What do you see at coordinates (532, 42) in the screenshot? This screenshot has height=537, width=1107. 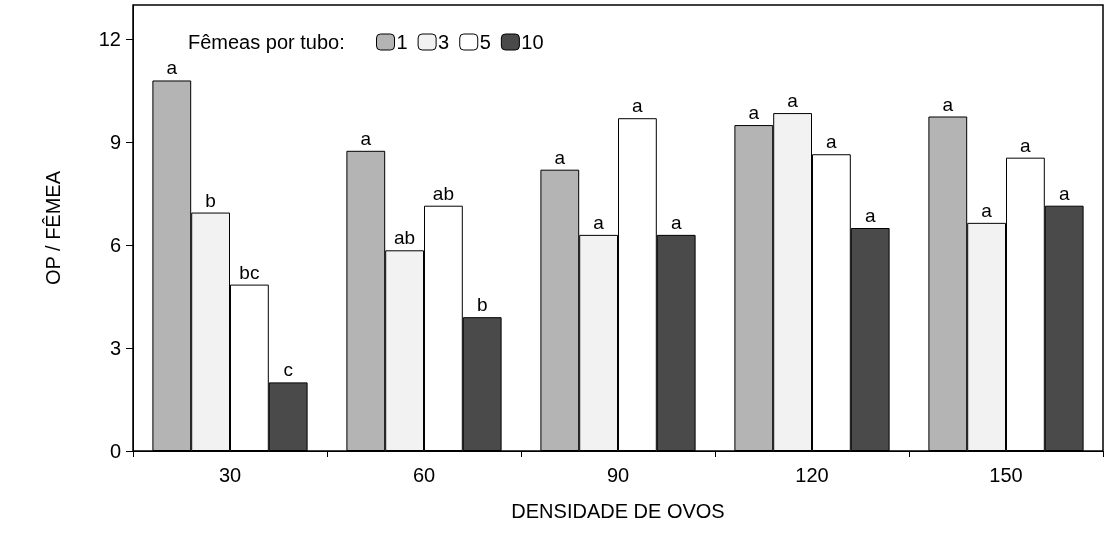 I see `legend-label: 10` at bounding box center [532, 42].